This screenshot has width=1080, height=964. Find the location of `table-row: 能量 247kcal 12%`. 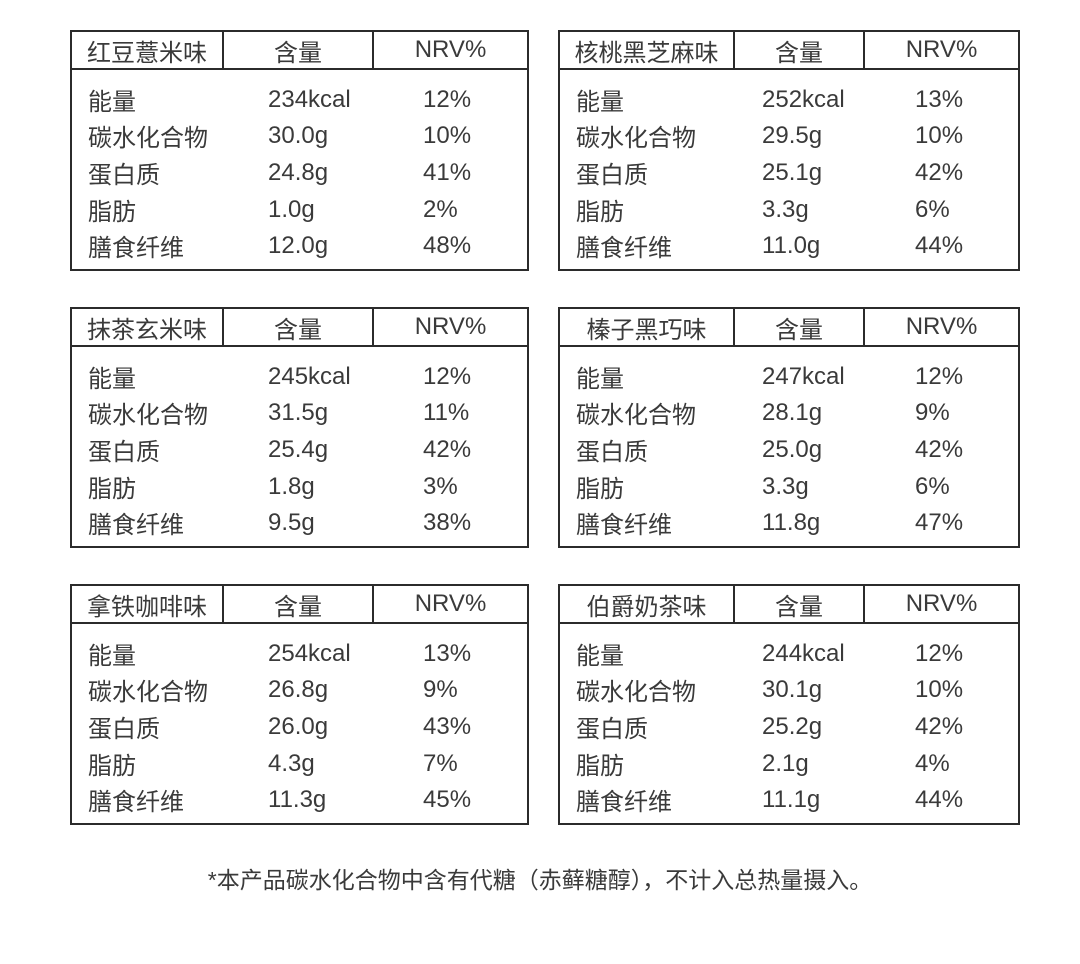

table-row: 能量 247kcal 12% is located at coordinates (789, 370).